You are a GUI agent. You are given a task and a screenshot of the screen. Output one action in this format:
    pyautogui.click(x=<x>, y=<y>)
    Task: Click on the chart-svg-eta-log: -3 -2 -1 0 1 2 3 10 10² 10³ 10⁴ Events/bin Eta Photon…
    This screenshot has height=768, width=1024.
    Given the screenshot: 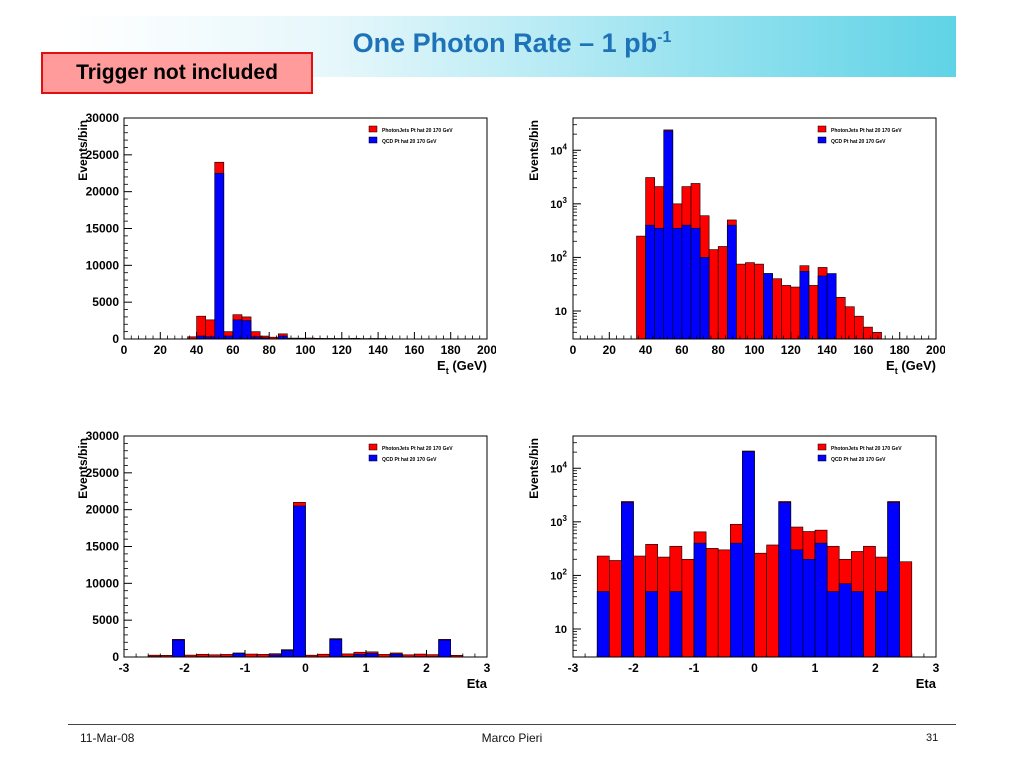 What is the action you would take?
    pyautogui.click(x=733, y=563)
    